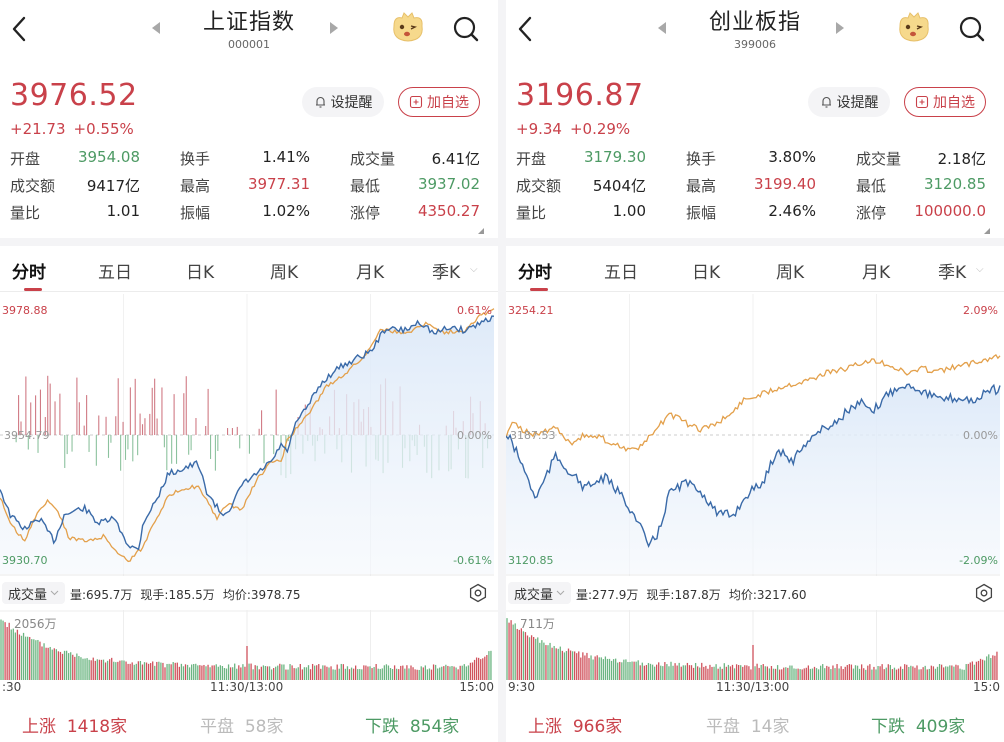 The height and width of the screenshot is (742, 1004). Describe the element at coordinates (249, 645) in the screenshot. I see `volume-chart: 2056万` at that location.